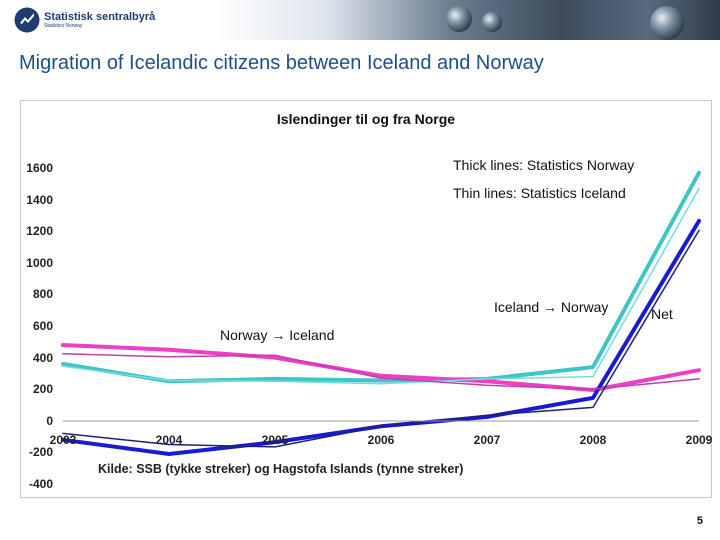 This screenshot has width=720, height=540. What do you see at coordinates (360, 20) in the screenshot?
I see `header-banner: Statistisk sentralbyrå Statistics Norway` at bounding box center [360, 20].